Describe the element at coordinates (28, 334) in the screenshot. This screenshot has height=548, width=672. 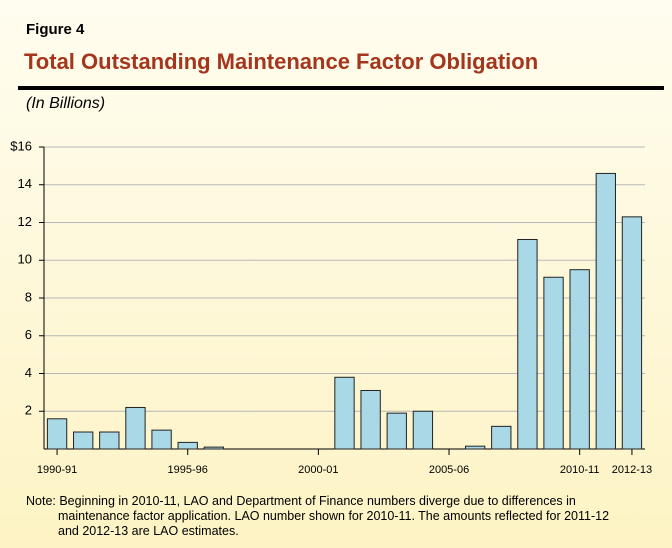
I see `y-tick-label: 6` at that location.